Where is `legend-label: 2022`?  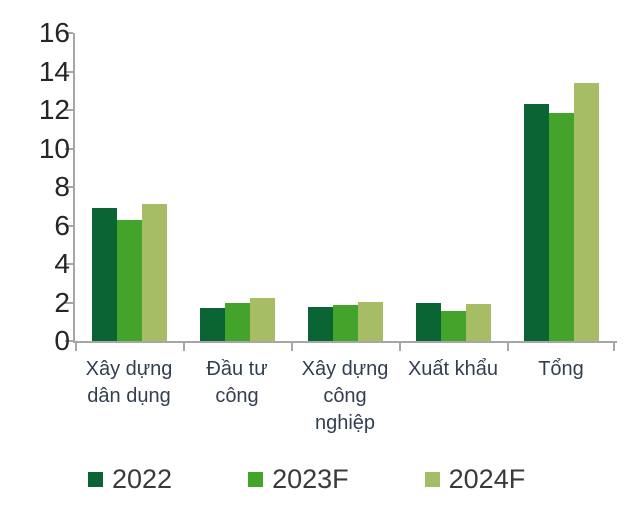 legend-label: 2022 is located at coordinates (142, 479).